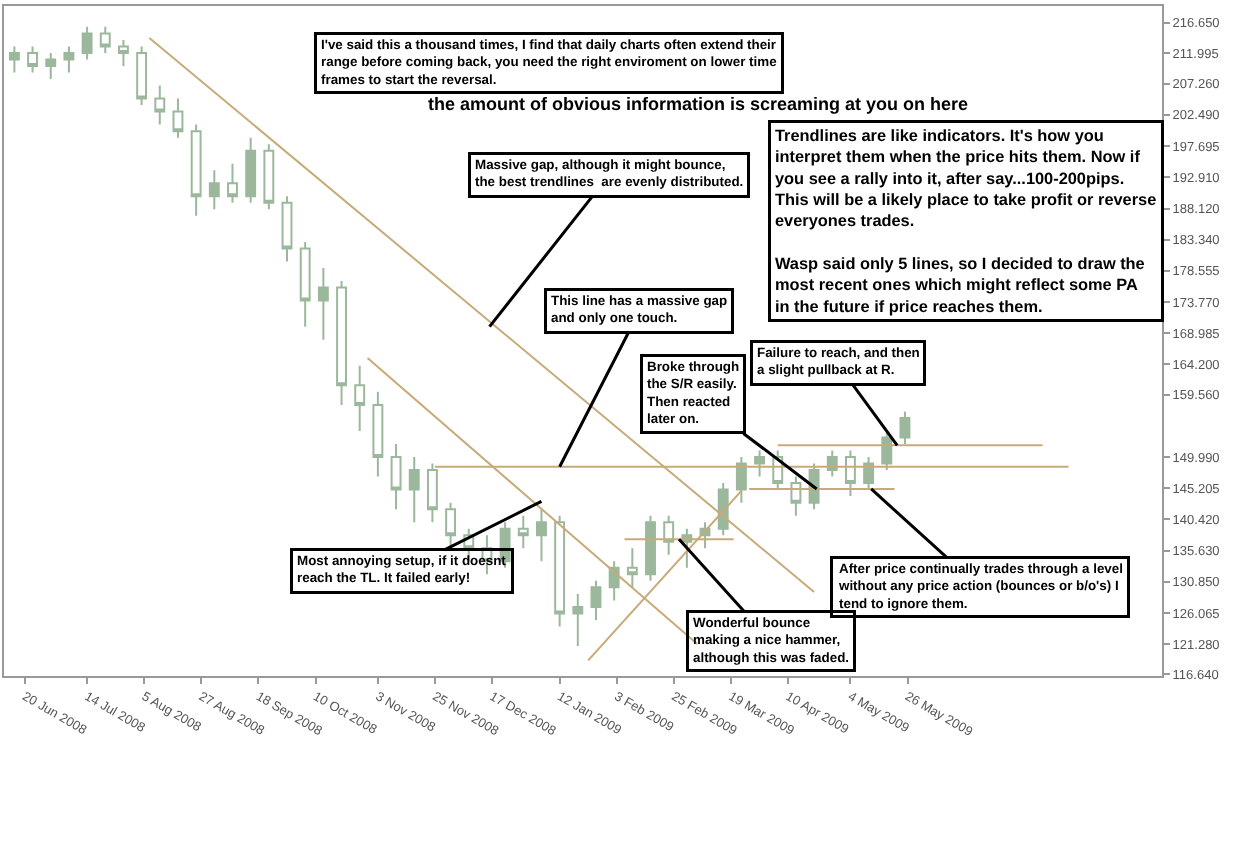 The width and height of the screenshot is (1250, 854). Describe the element at coordinates (966, 221) in the screenshot. I see `text: Trendlines are like indicators. It's how you interpret them when the price hits them. Now if you see a rally into it, after say...100-200pips. This will be a likely place to take profit or reverse everyones trades. Wasp said only 5 lines, so I decided to draw the most recent ones which might reflect some PA in the future if price reaches them.` at that location.